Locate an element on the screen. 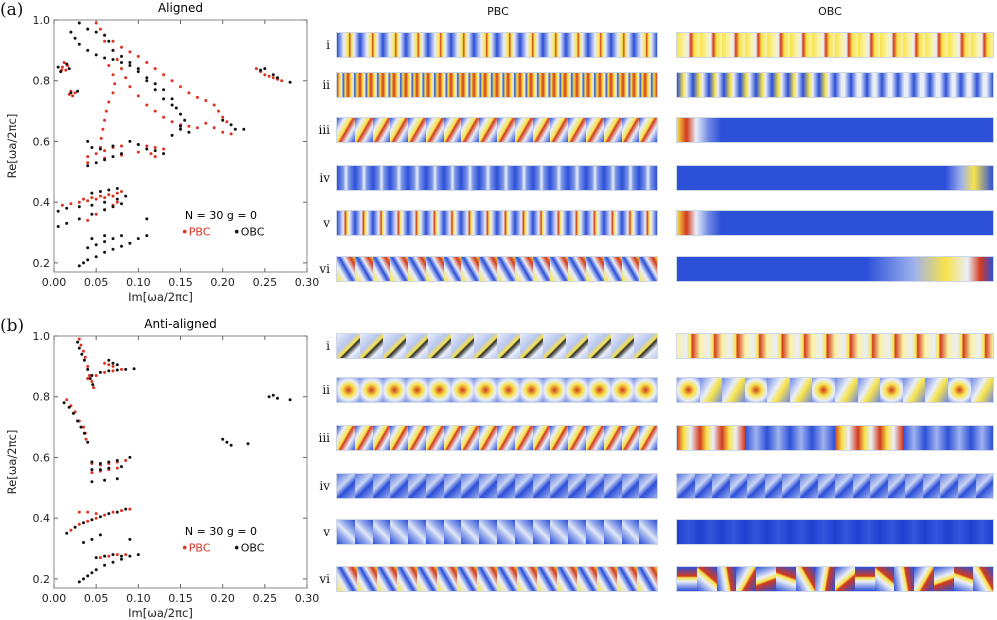  aligned-obc-mode-iii is located at coordinates (835, 130).